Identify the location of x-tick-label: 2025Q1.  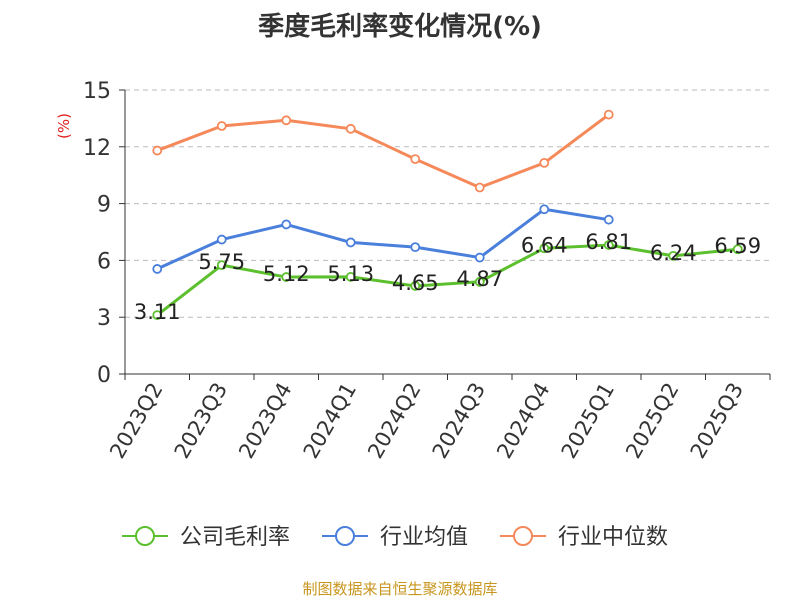
(588, 421).